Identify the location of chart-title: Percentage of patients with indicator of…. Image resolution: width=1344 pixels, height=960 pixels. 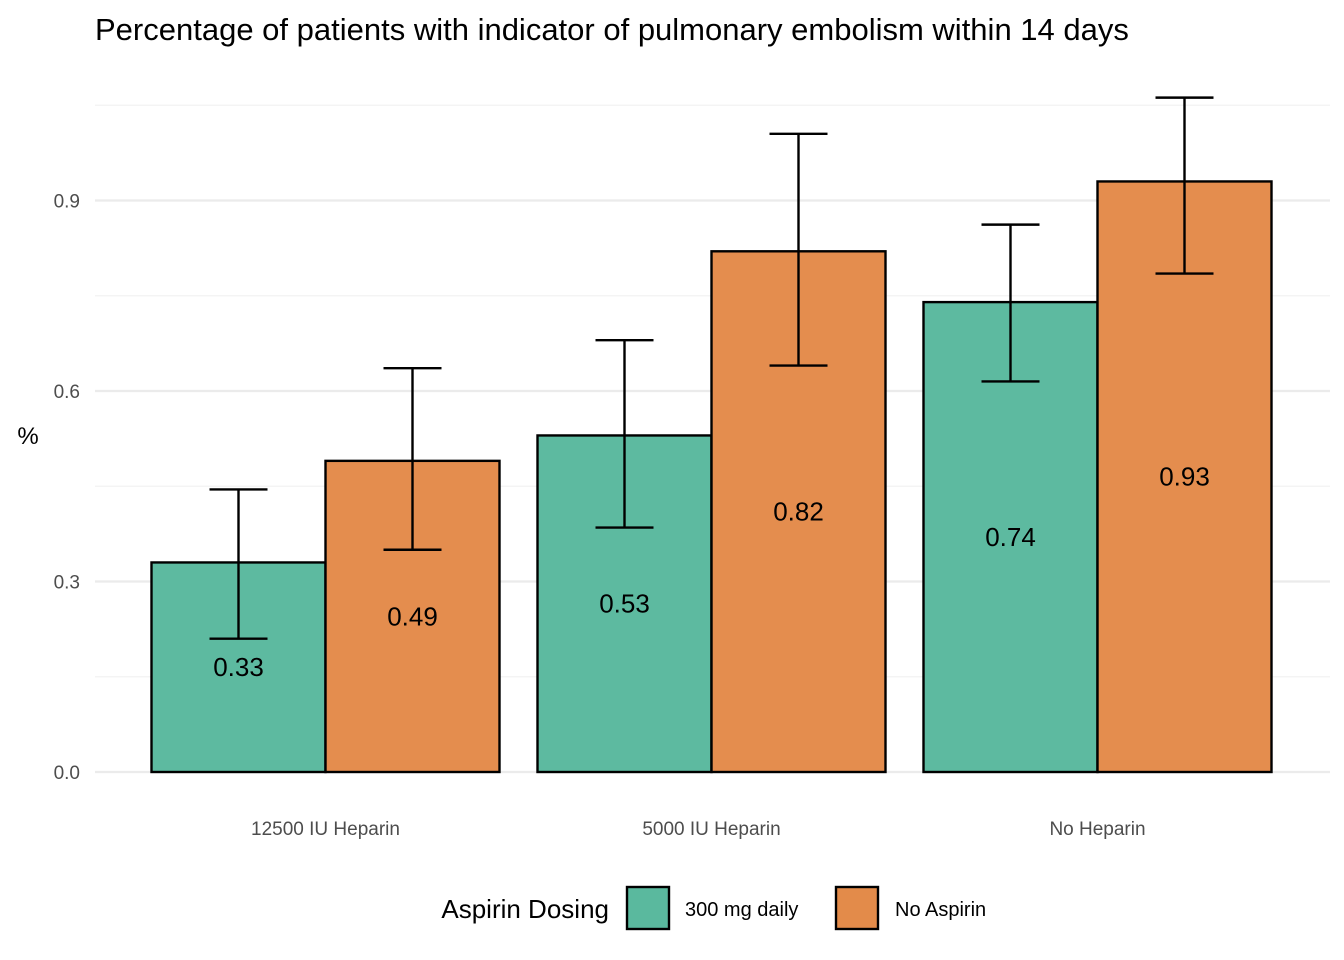
(612, 29).